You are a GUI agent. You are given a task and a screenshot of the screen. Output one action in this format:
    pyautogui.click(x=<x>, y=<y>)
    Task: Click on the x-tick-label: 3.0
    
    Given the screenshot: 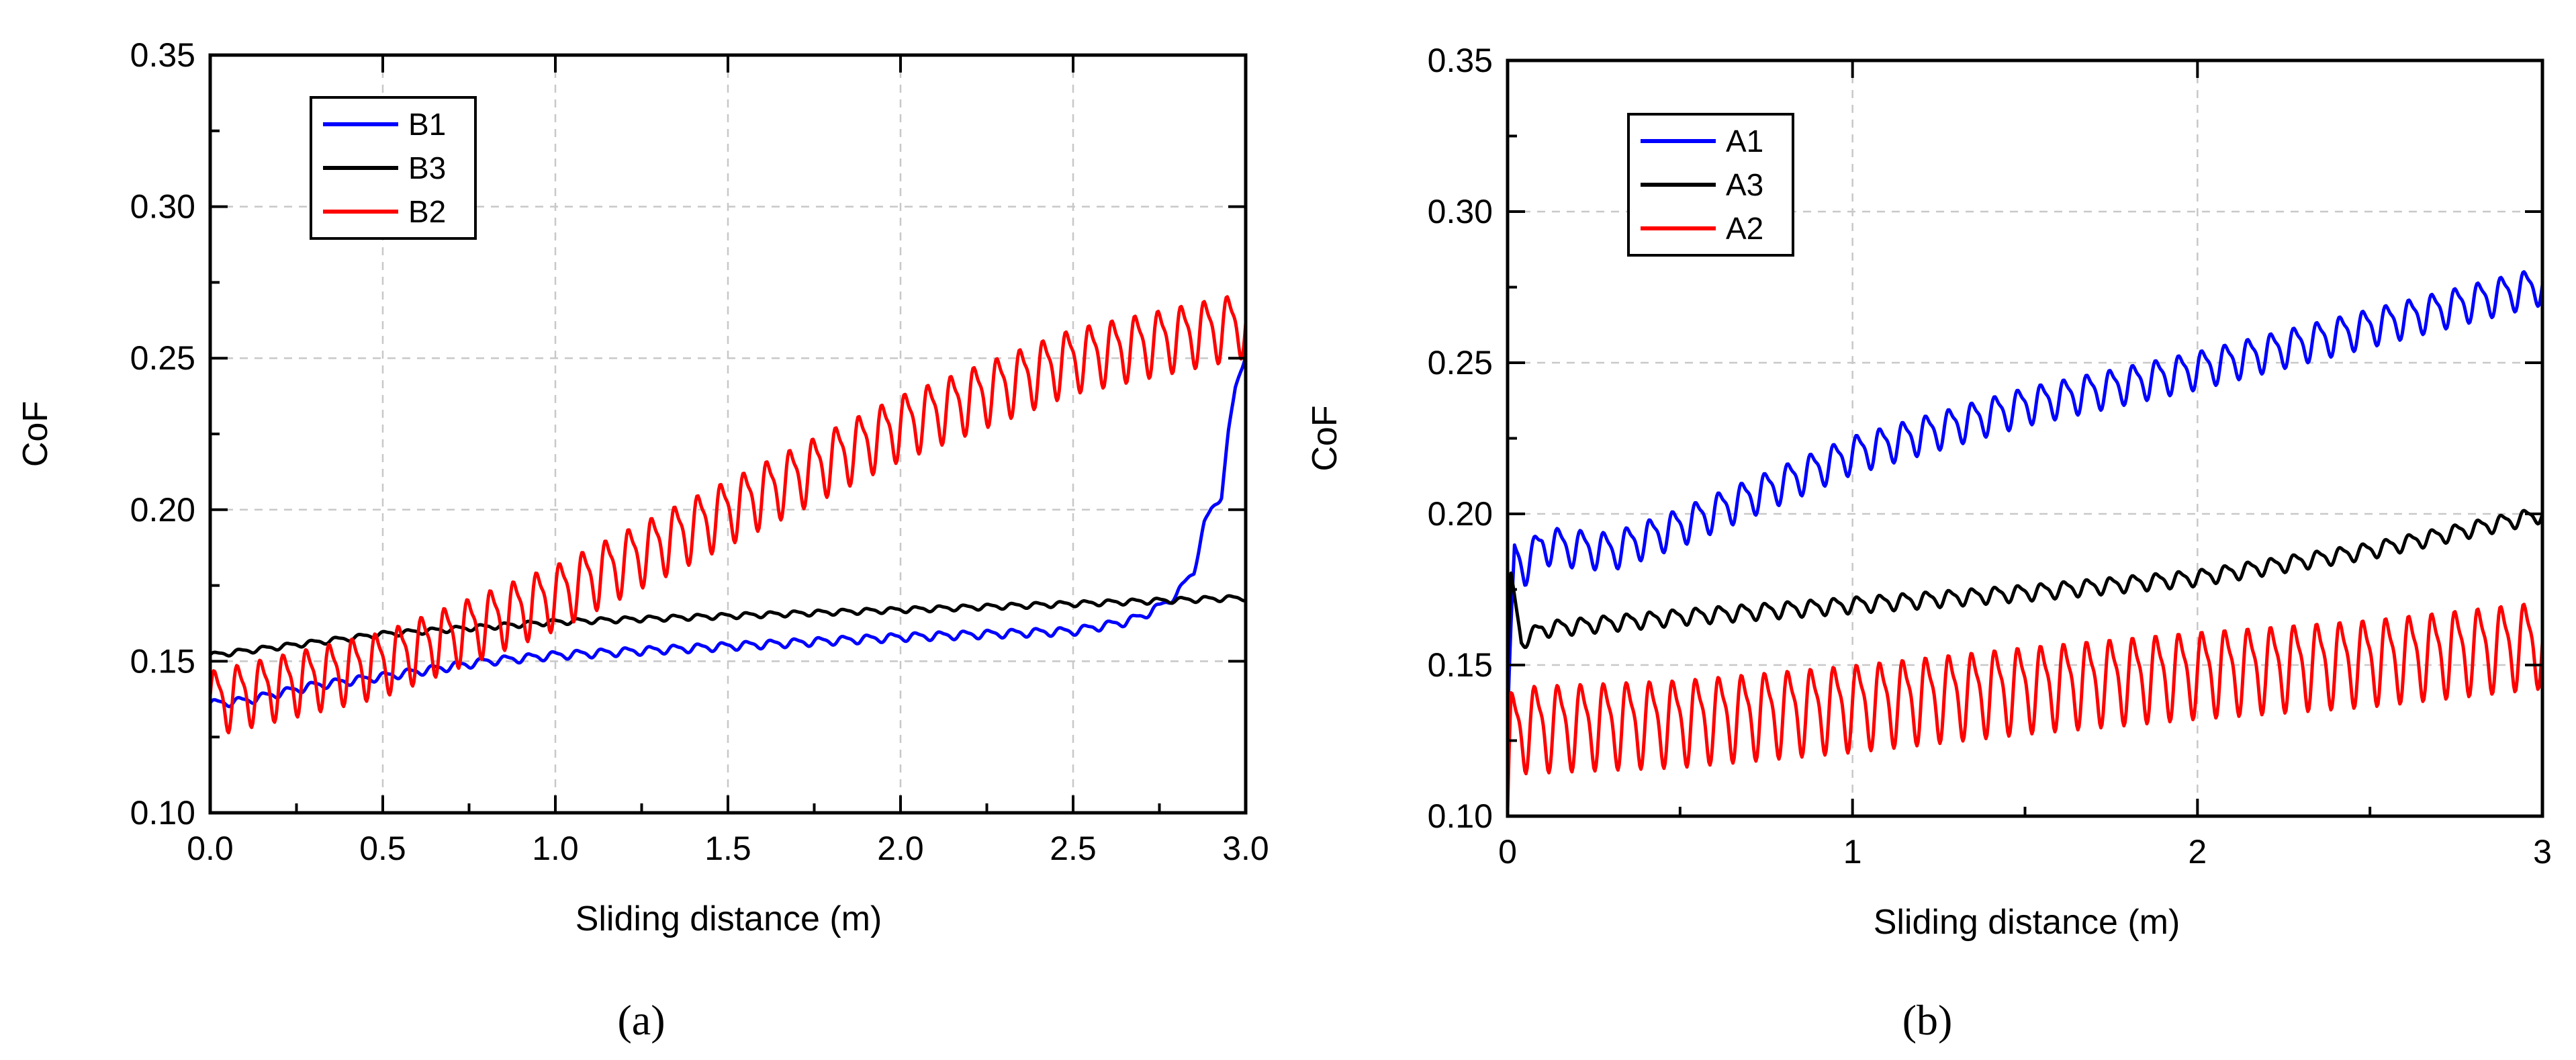 What is the action you would take?
    pyautogui.click(x=1245, y=849)
    